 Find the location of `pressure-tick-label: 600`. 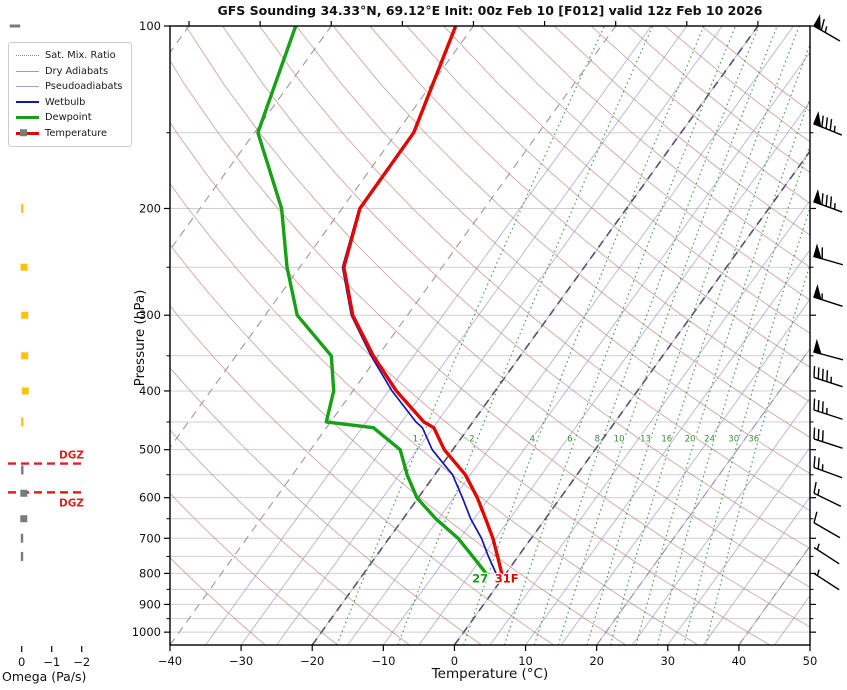

pressure-tick-label: 600 is located at coordinates (150, 498).